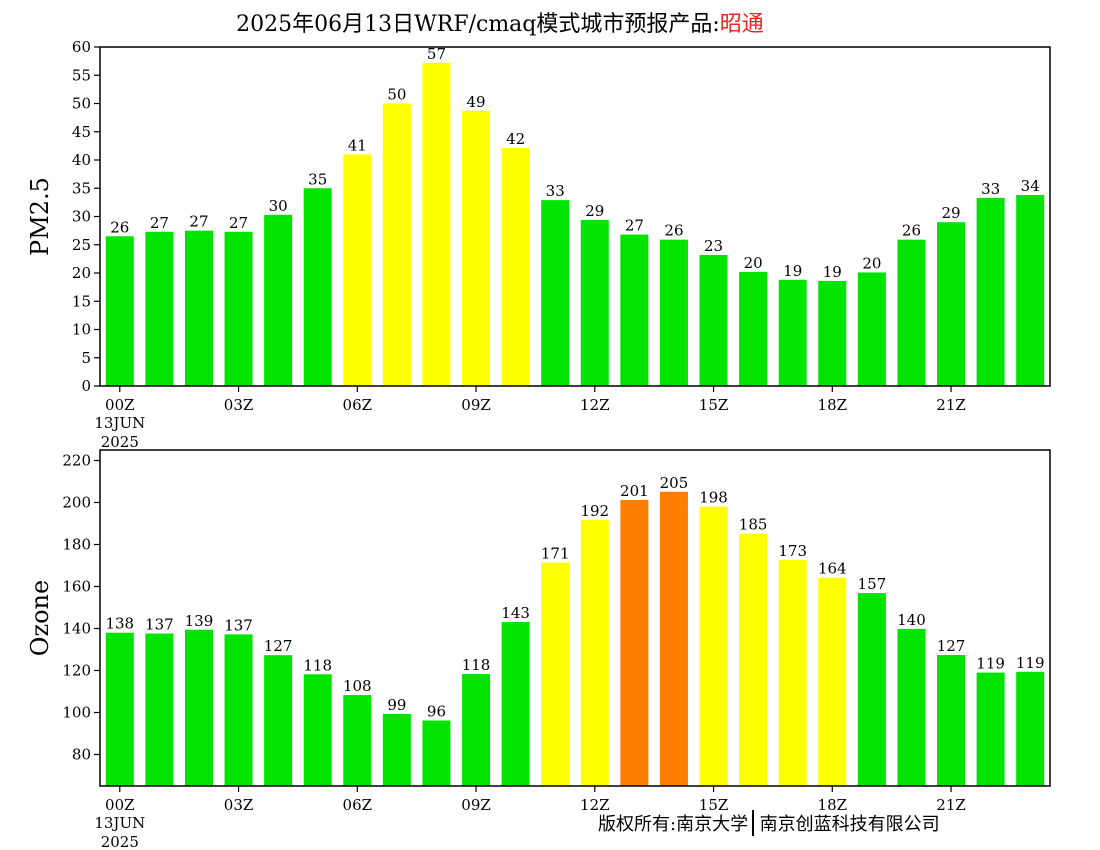 The width and height of the screenshot is (1100, 850). I want to click on pm25-value-label-10: 42, so click(515, 139).